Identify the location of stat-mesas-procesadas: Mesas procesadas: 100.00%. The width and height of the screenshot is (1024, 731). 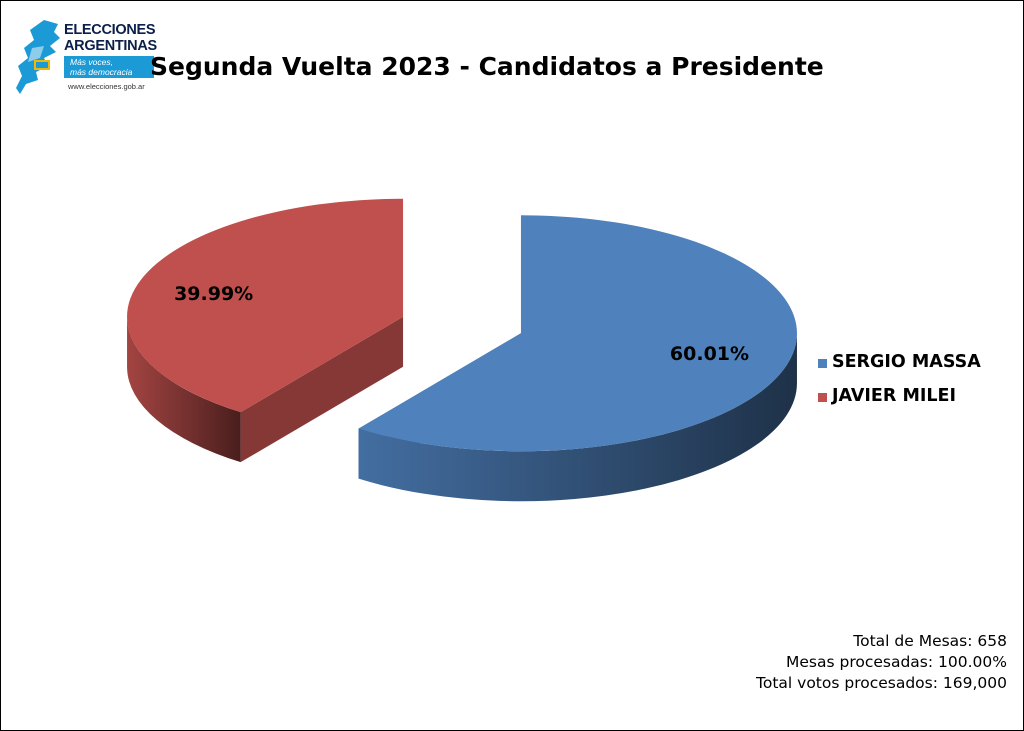
(896, 662).